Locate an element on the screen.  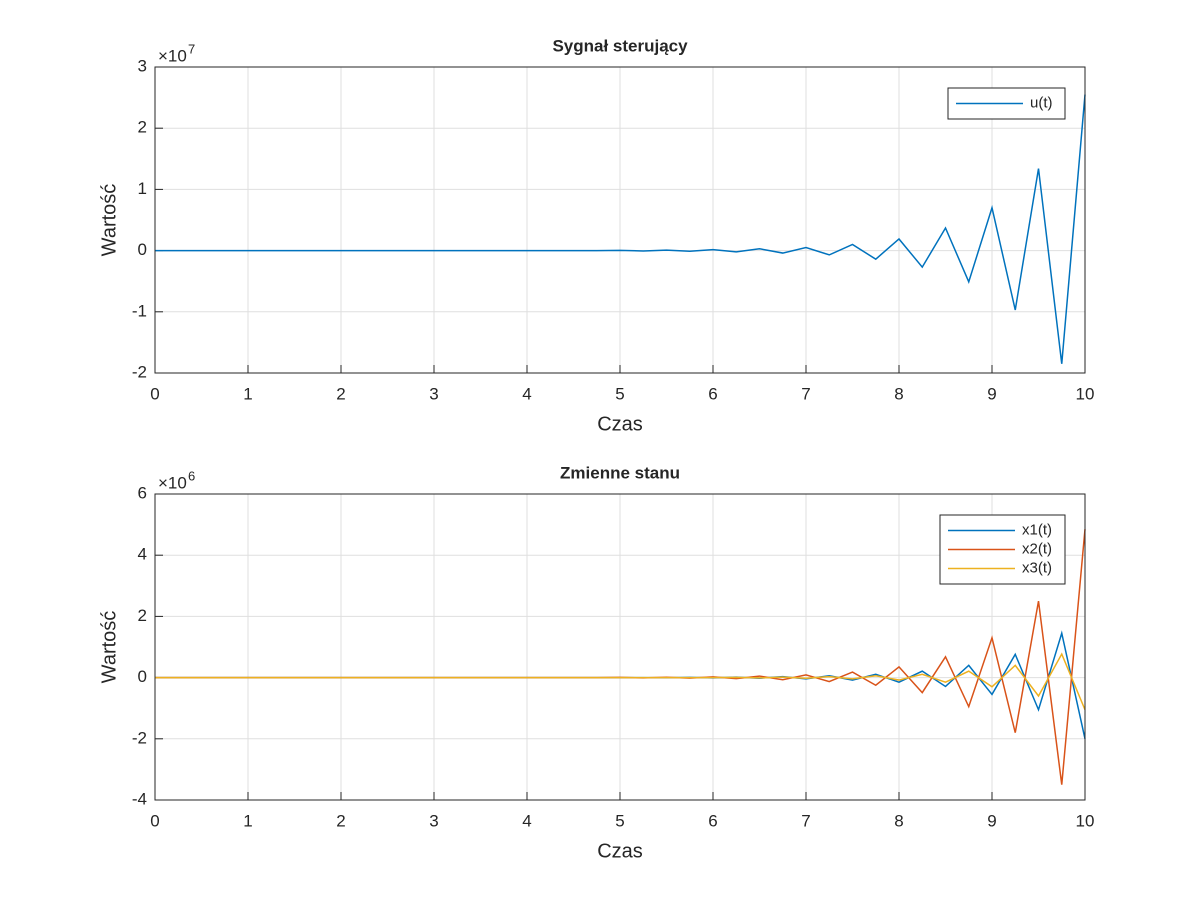
legend-label: u(t) is located at coordinates (1041, 102).